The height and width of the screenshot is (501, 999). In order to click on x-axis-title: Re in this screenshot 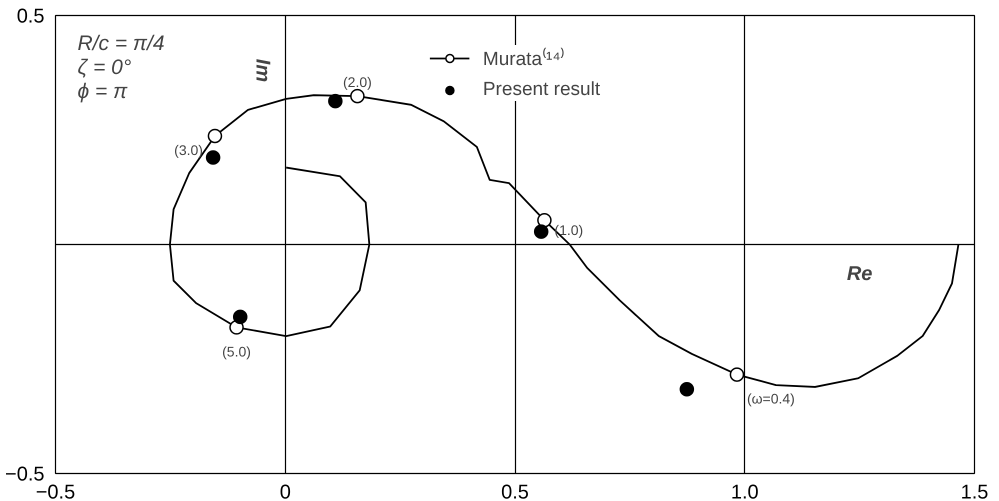, I will do `click(859, 273)`.